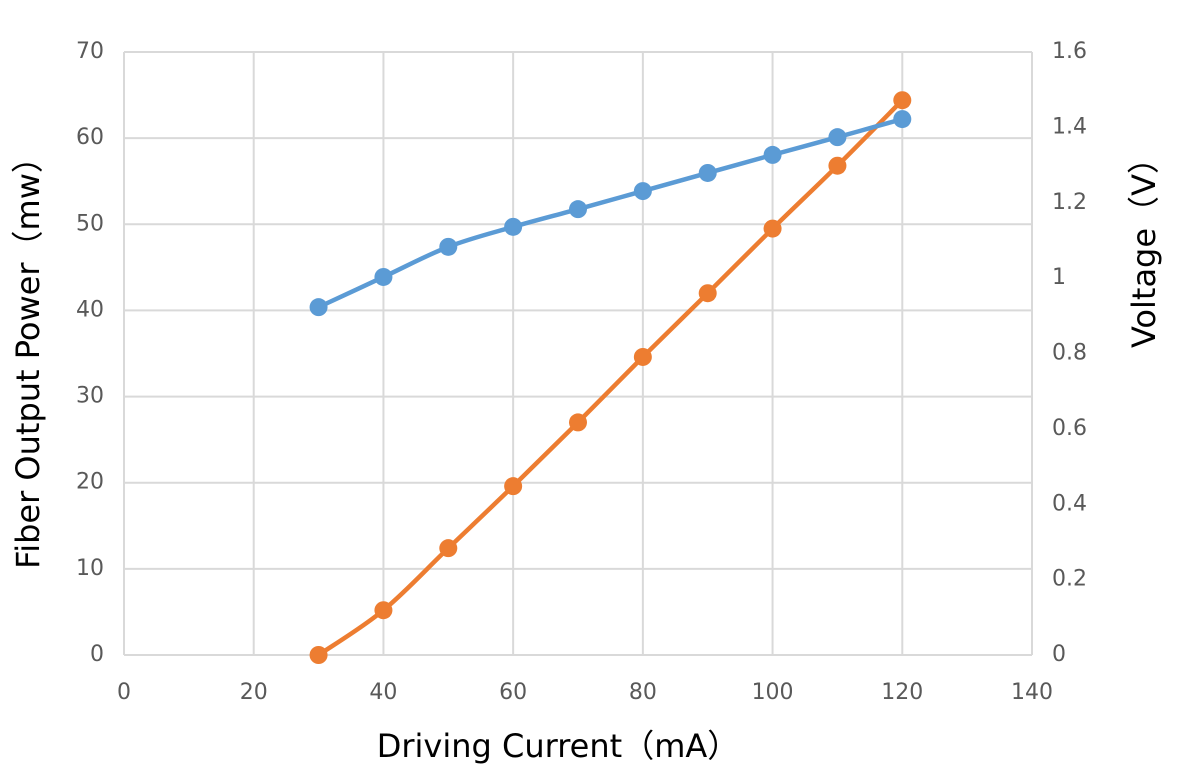 Image resolution: width=1184 pixels, height=780 pixels. I want to click on x-tick-label: 80, so click(643, 692).